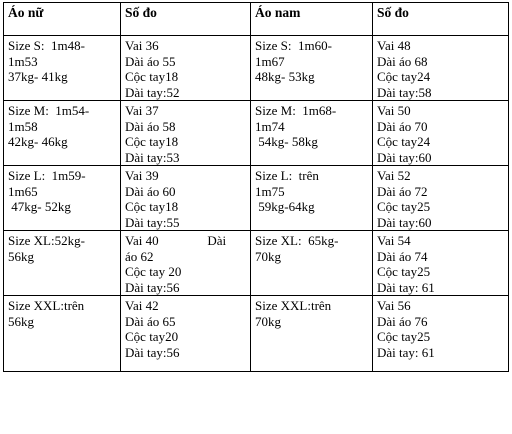 The image size is (512, 434). What do you see at coordinates (176, 240) in the screenshot?
I see `cell-line: Vai 40 Dài` at bounding box center [176, 240].